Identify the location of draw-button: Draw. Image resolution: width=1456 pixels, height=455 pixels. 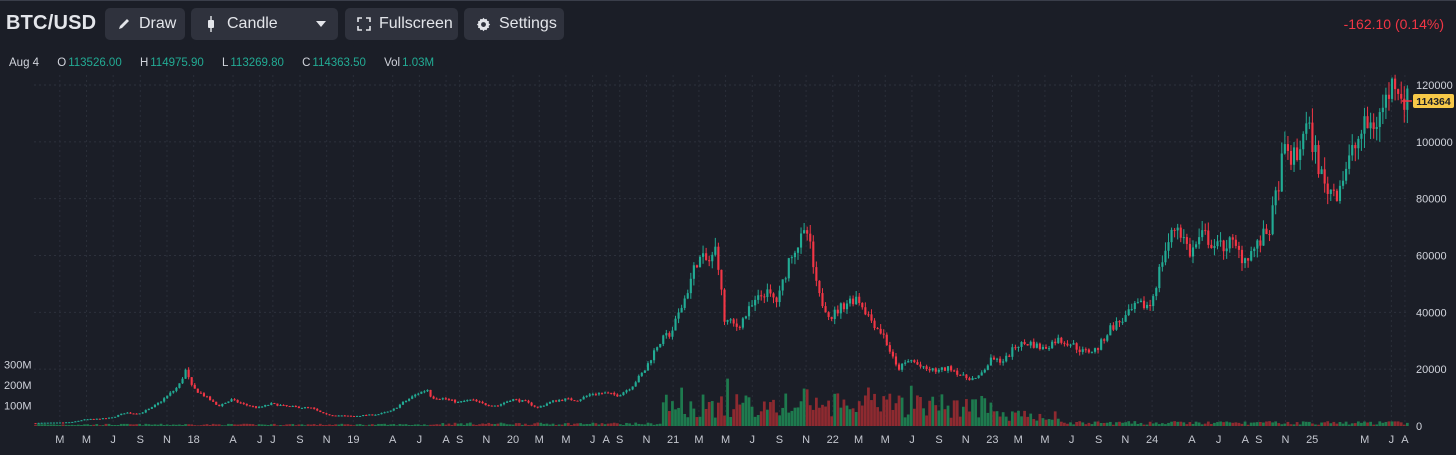
(145, 24).